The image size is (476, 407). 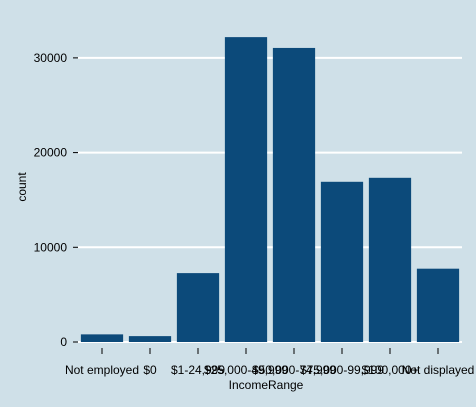 What do you see at coordinates (294, 370) in the screenshot?
I see `x-tick-label-4: $50,000-74,999` at bounding box center [294, 370].